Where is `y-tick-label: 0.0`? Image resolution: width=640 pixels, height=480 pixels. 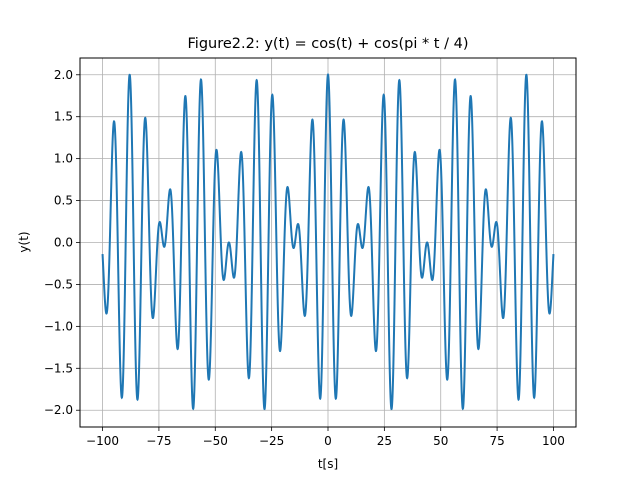 y-tick-label: 0.0 is located at coordinates (63, 243).